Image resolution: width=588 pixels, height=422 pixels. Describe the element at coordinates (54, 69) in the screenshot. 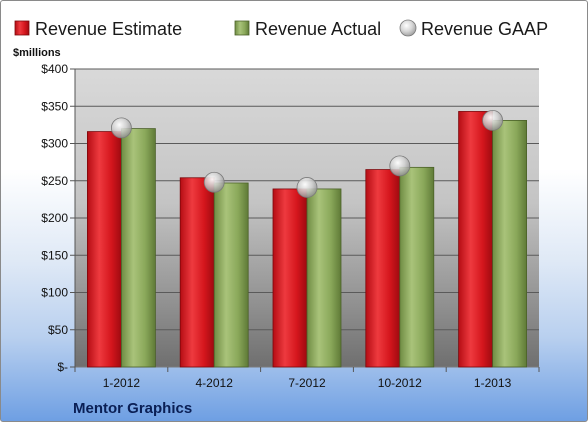

I see `y-tick-label: $400` at that location.